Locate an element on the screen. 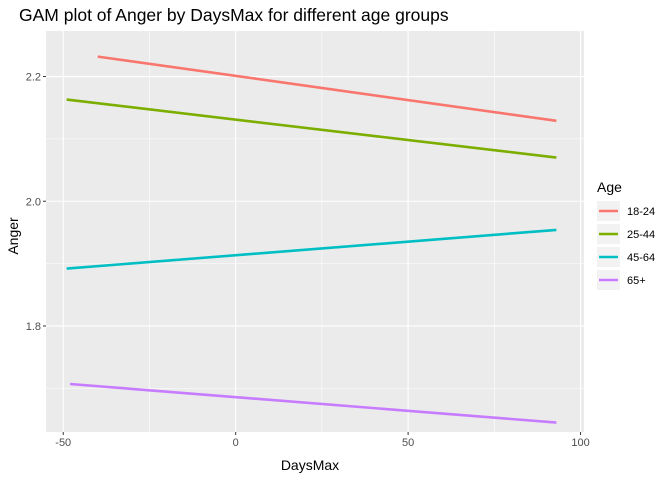  legend-items: 18-24 25-44 45-64 65+ is located at coordinates (626, 245).